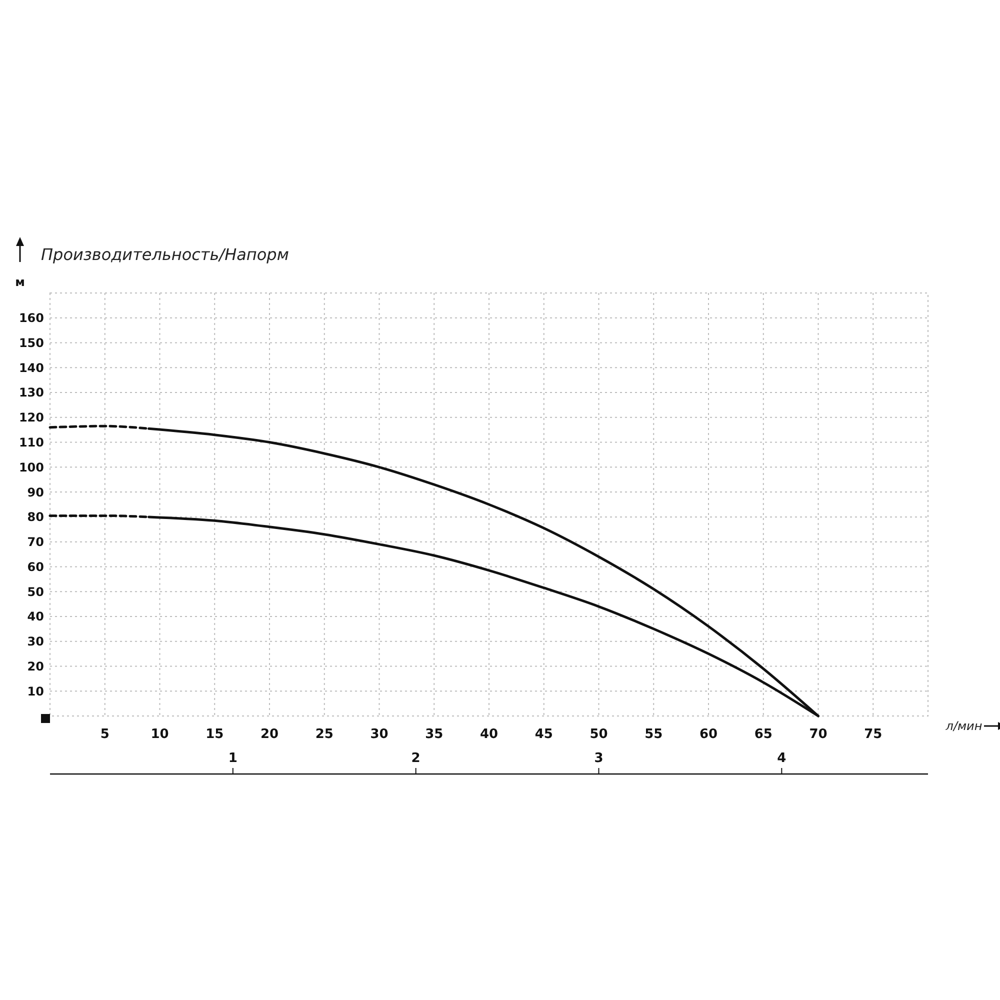 The width and height of the screenshot is (1000, 1000). Describe the element at coordinates (415, 758) in the screenshot. I see `x2-tick-label: 2` at that location.